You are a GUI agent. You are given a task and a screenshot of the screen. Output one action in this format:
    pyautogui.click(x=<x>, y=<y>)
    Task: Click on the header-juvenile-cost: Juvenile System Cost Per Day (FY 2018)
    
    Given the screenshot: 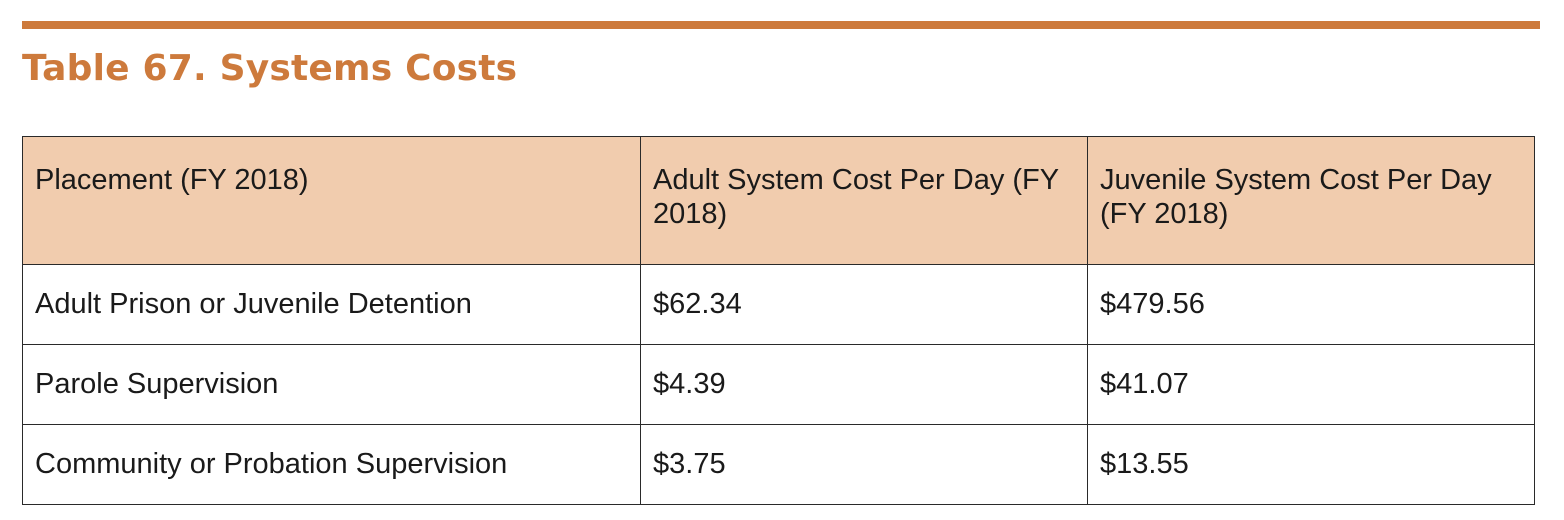 What is the action you would take?
    pyautogui.click(x=1311, y=200)
    